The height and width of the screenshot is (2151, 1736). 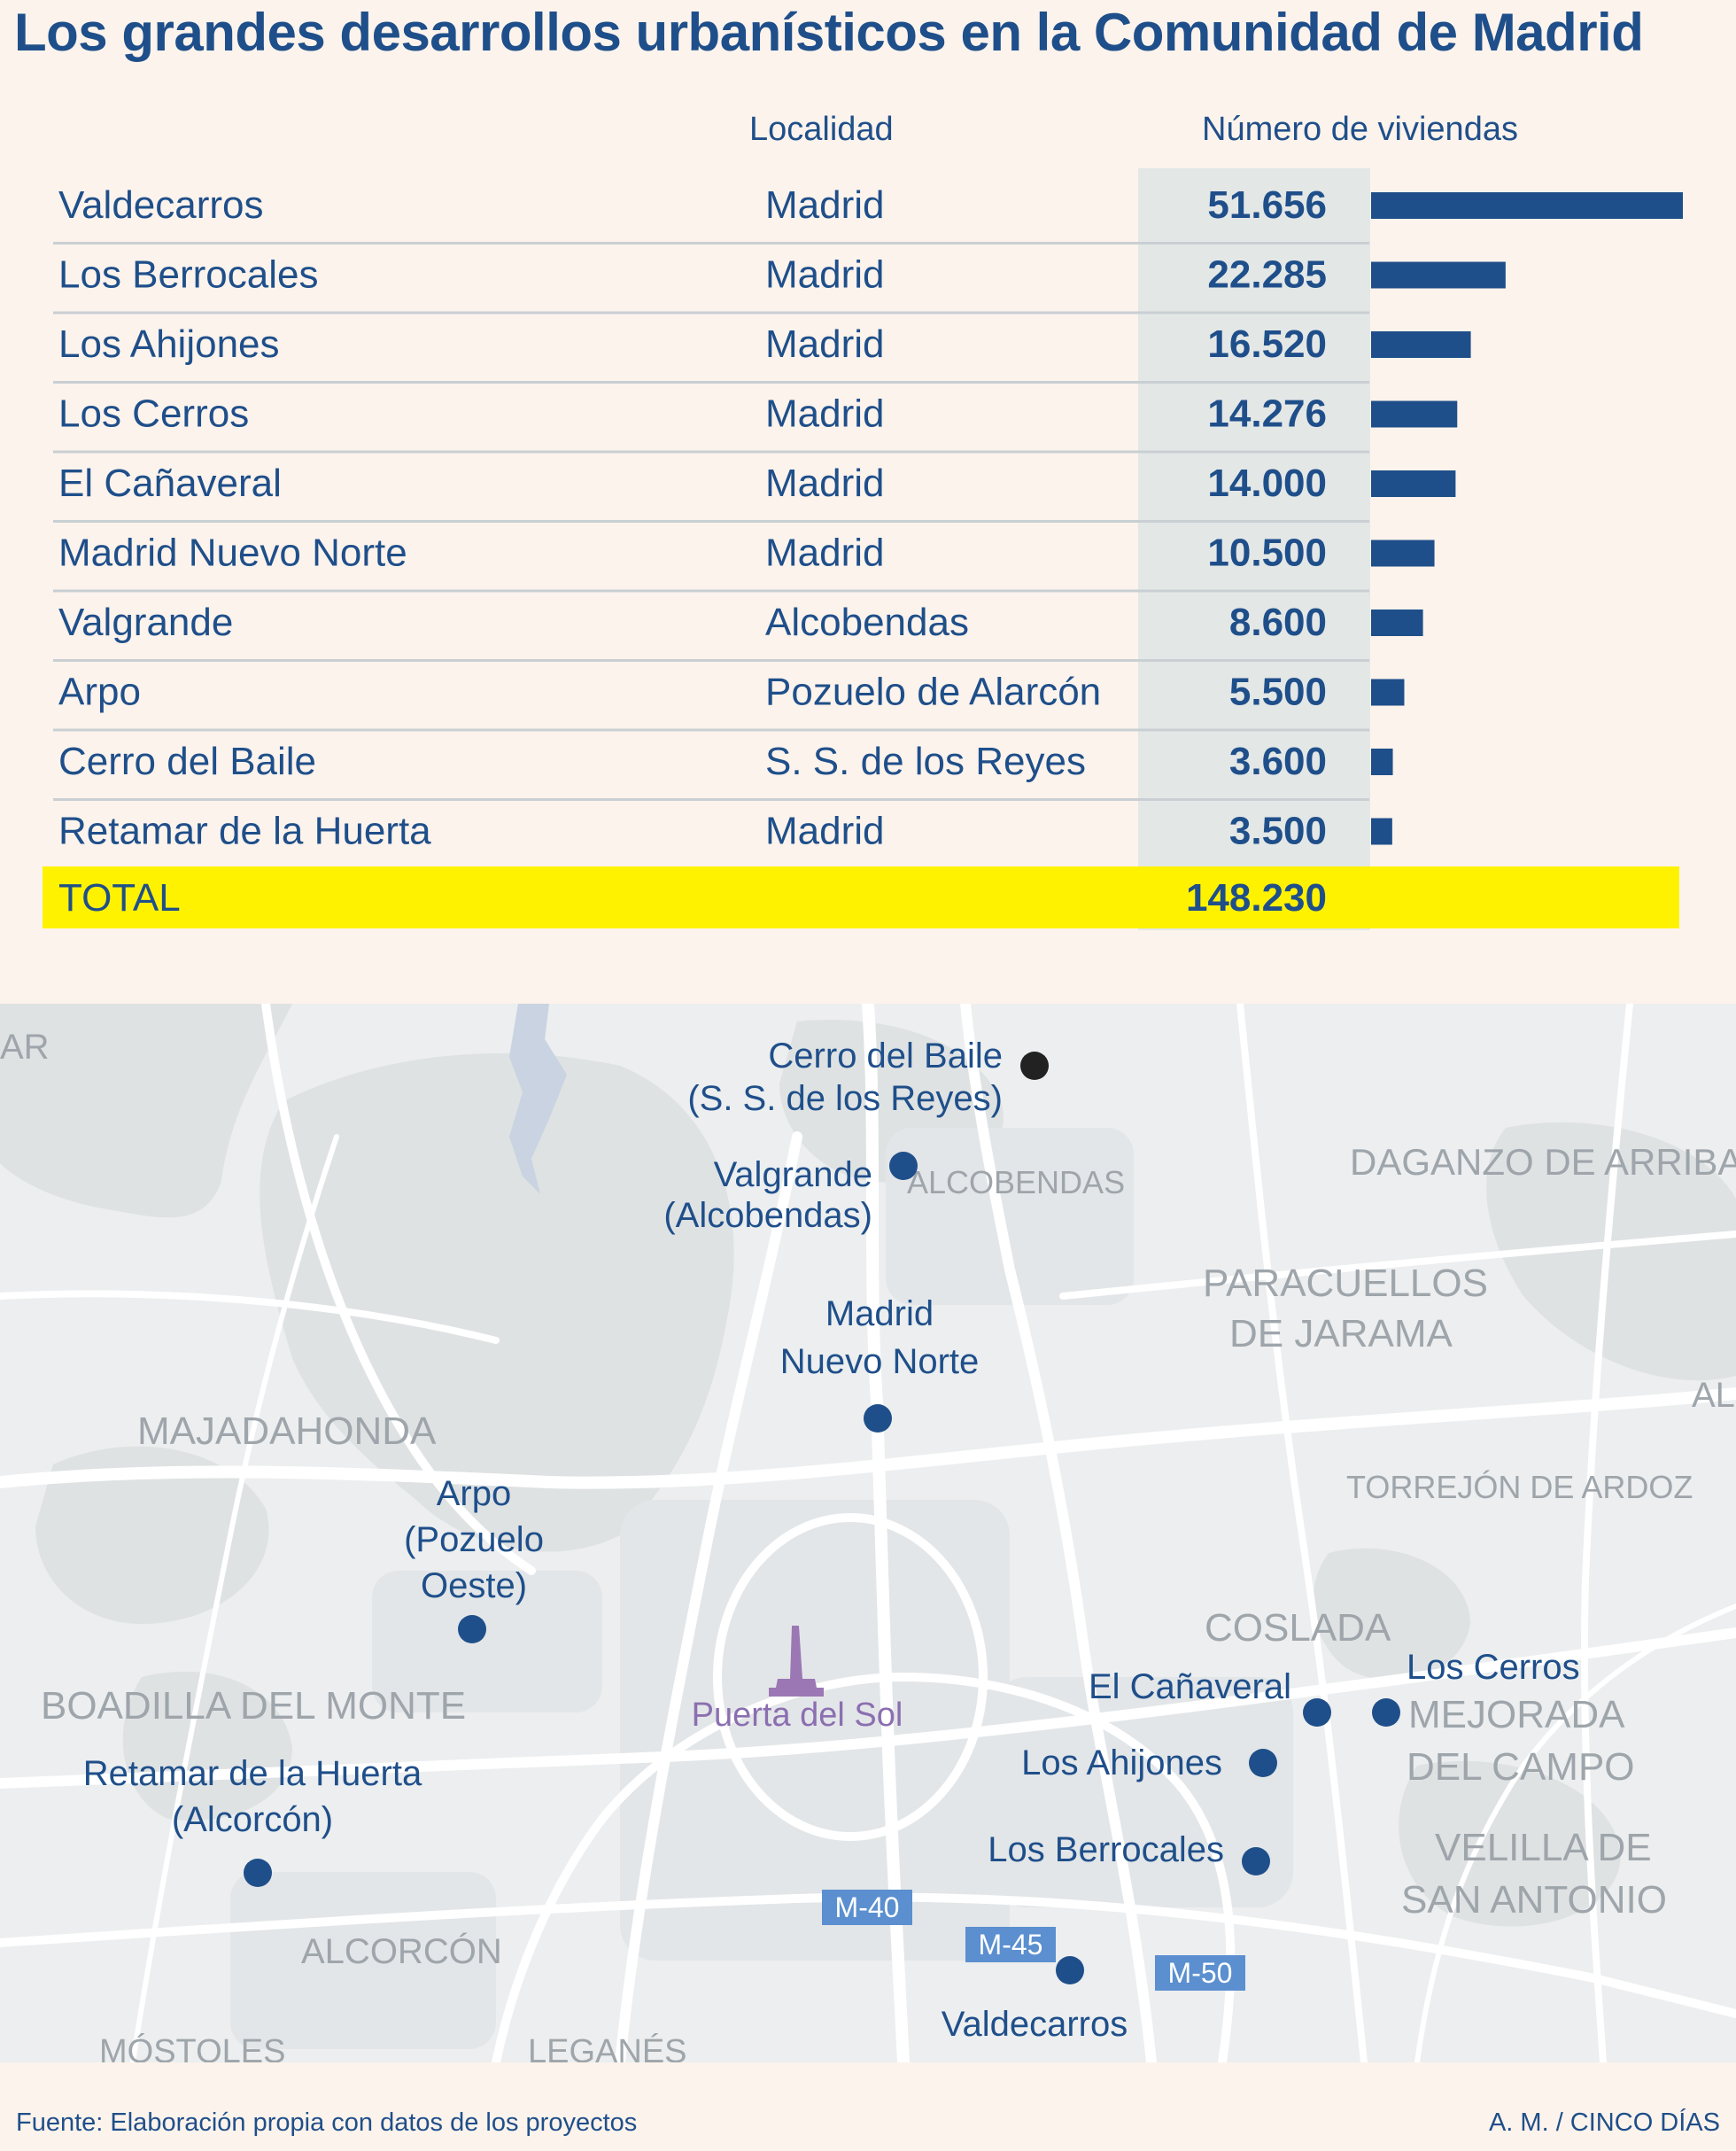 I want to click on row-locality: Alcobendas, so click(x=867, y=622).